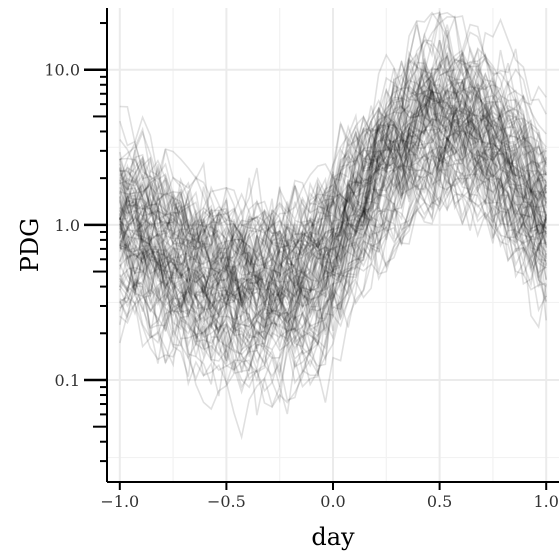 The width and height of the screenshot is (559, 554). What do you see at coordinates (67, 225) in the screenshot?
I see `y-tick-label: 1.0` at bounding box center [67, 225].